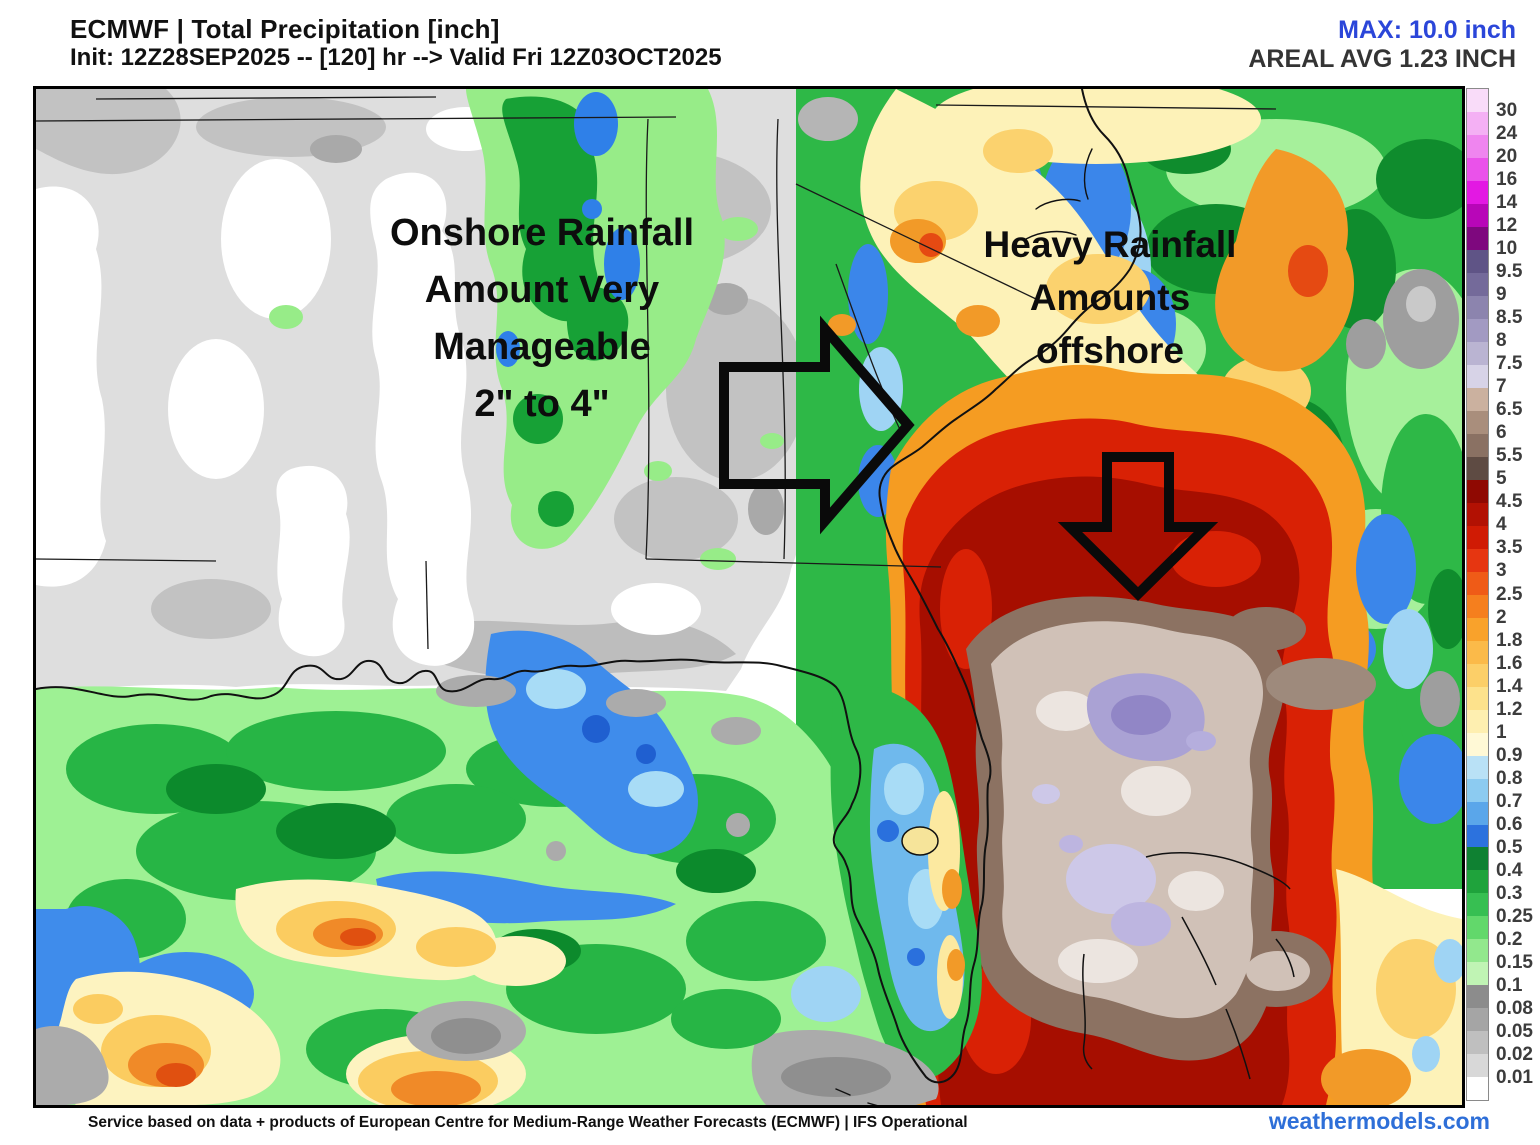 This screenshot has height=1145, width=1540. I want to click on colorbar-tick-label: 20, so click(1507, 157).